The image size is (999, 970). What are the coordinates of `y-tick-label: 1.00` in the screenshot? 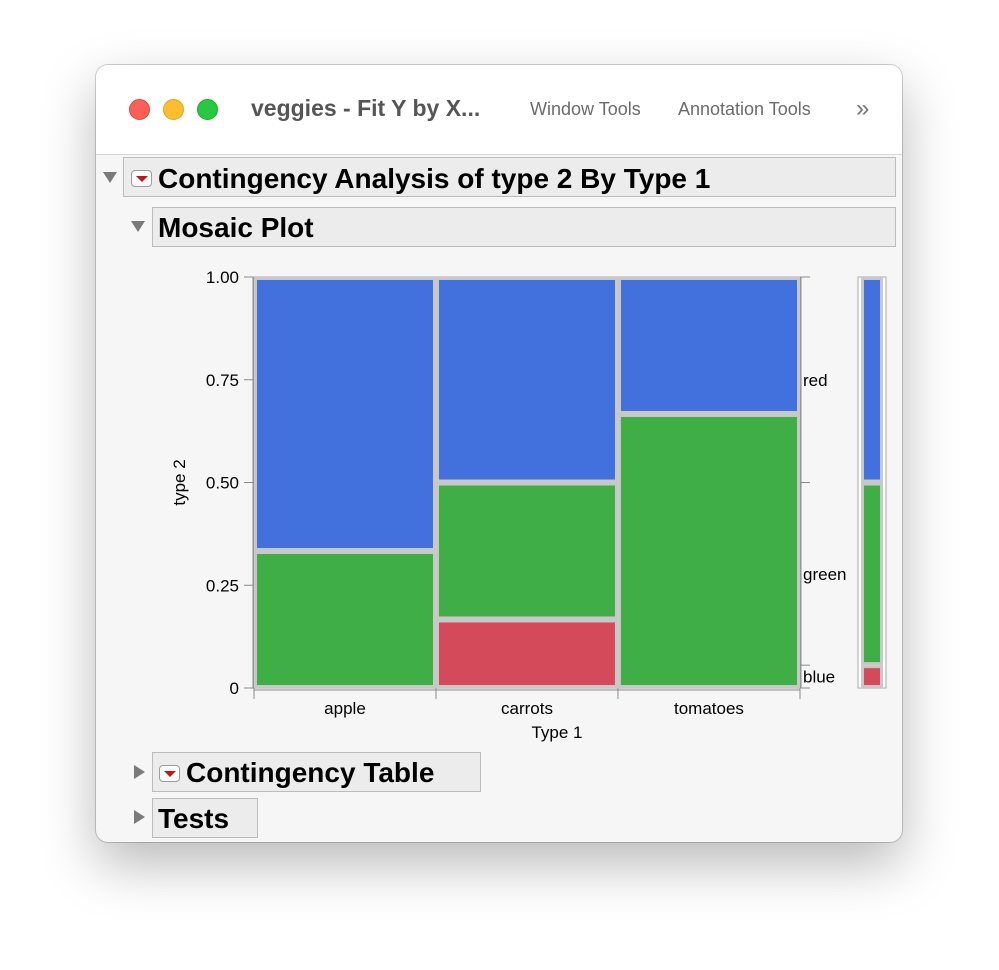 It's located at (222, 277).